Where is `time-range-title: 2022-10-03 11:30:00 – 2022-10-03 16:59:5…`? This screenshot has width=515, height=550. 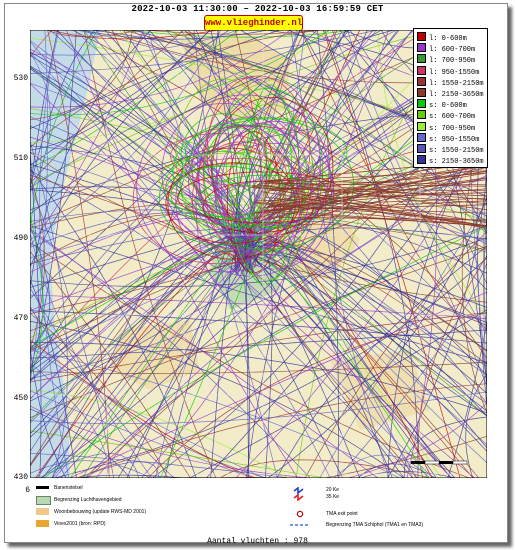 time-range-title: 2022-10-03 11:30:00 – 2022-10-03 16:59:5… is located at coordinates (257, 9).